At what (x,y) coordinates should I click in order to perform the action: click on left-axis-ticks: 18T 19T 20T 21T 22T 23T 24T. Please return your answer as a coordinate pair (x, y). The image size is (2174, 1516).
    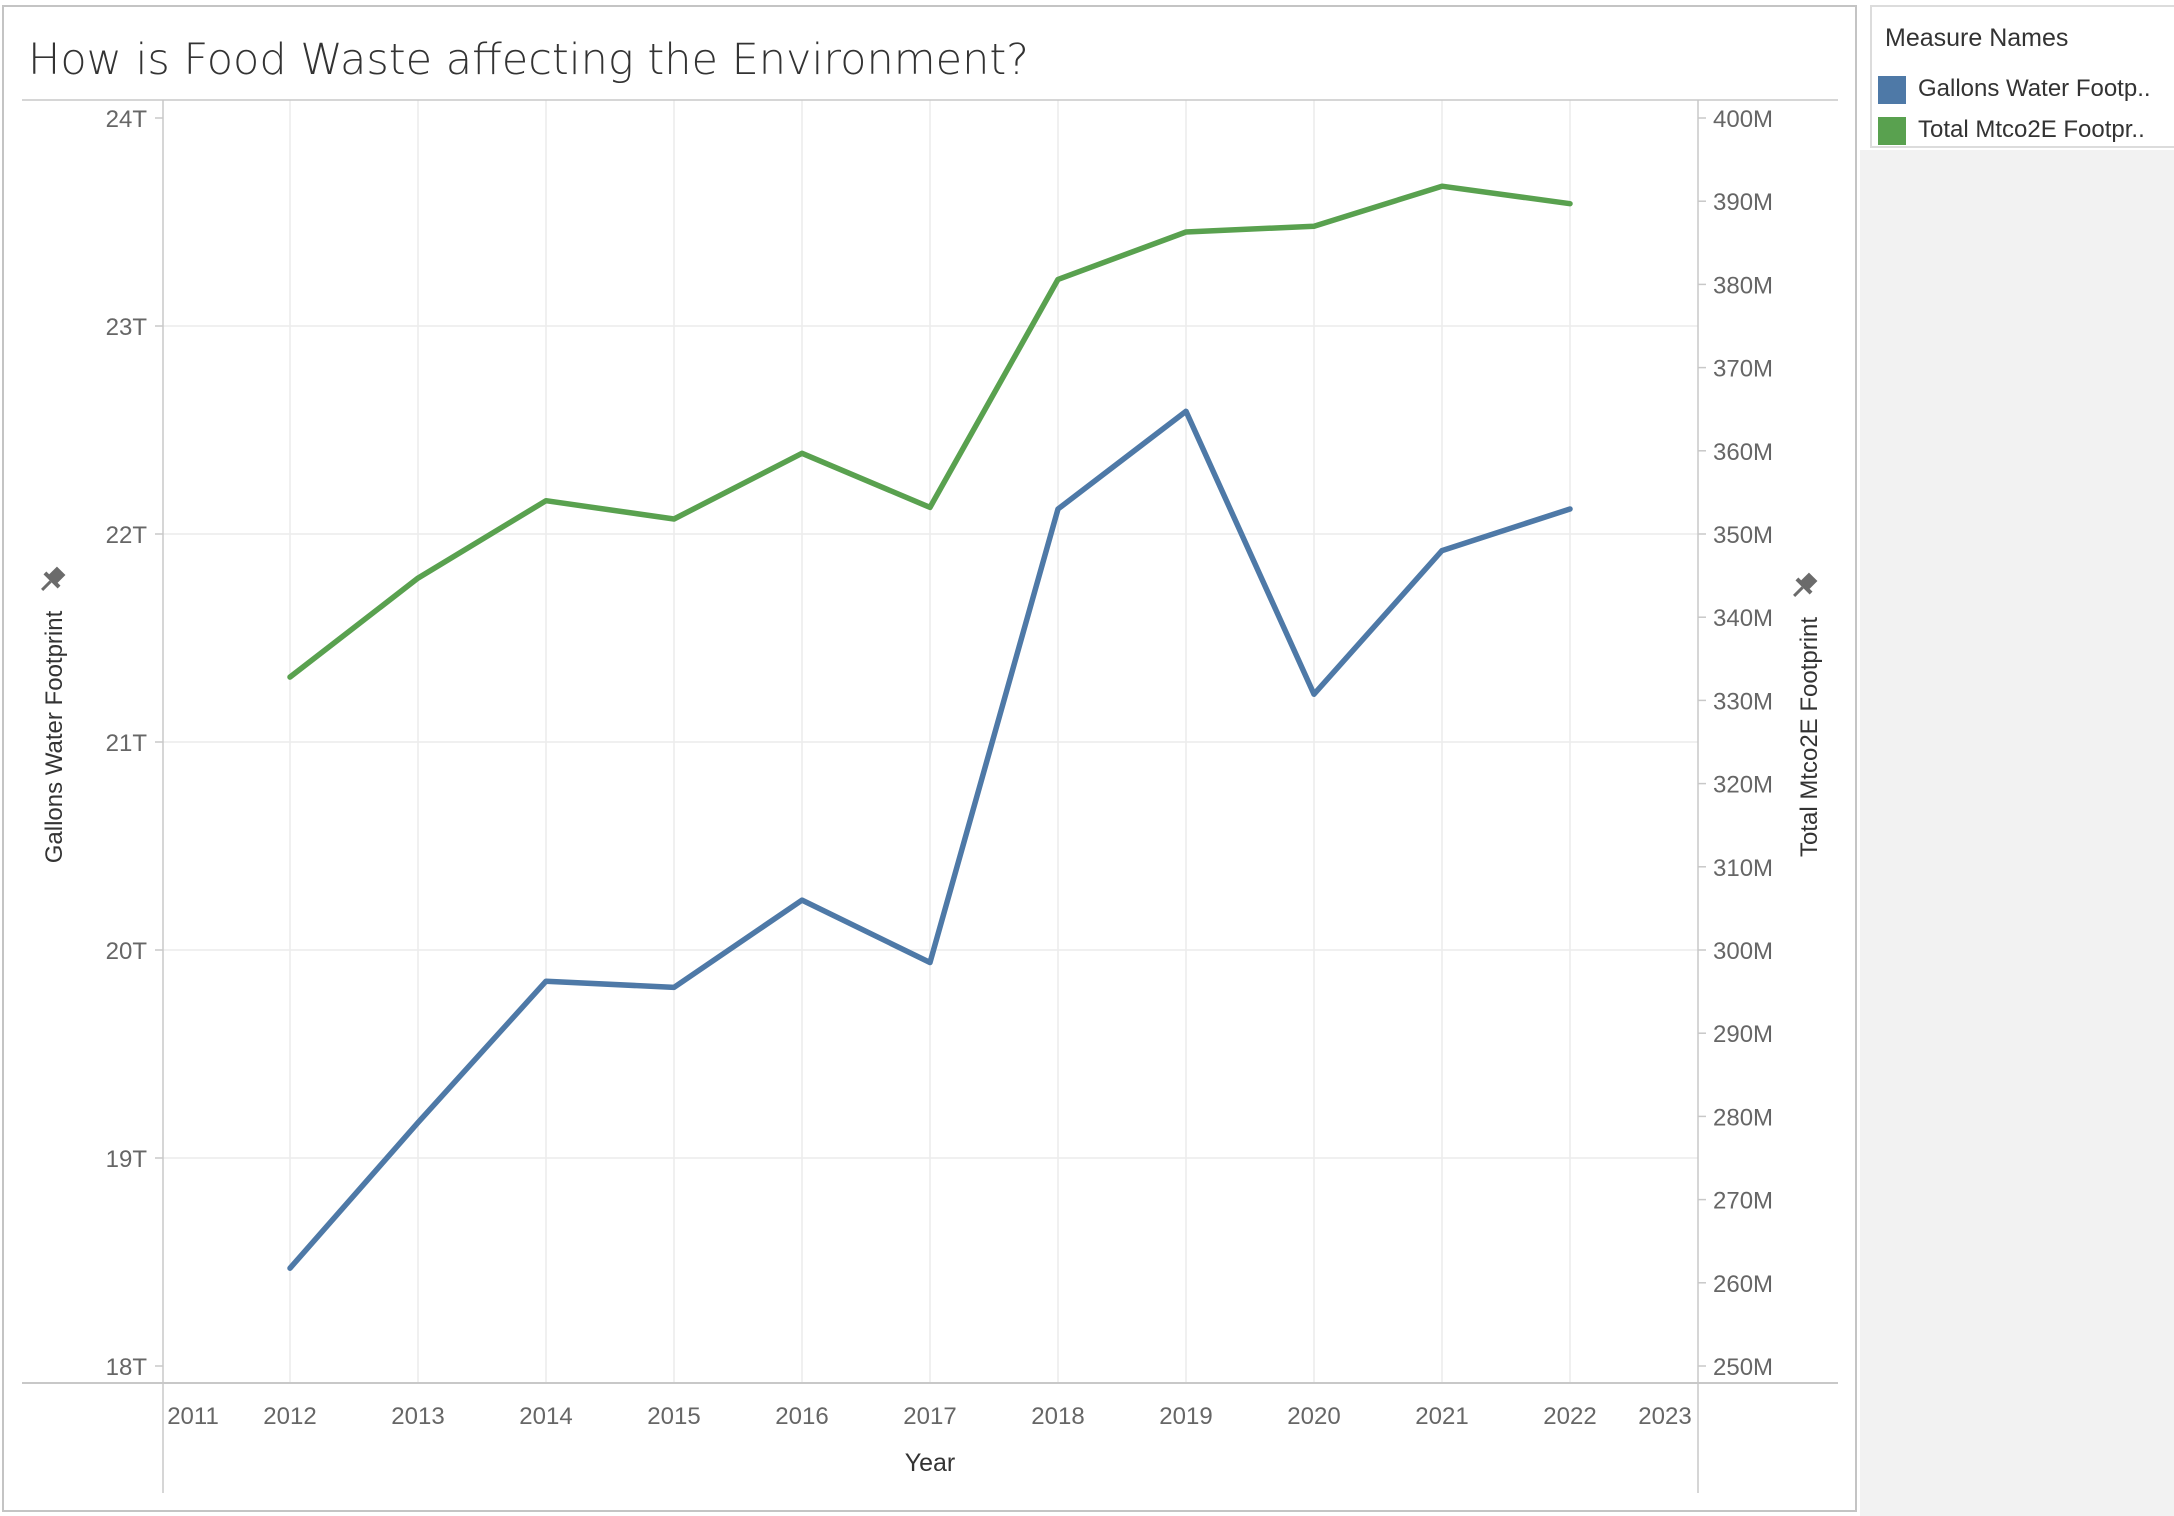
    Looking at the image, I should click on (134, 743).